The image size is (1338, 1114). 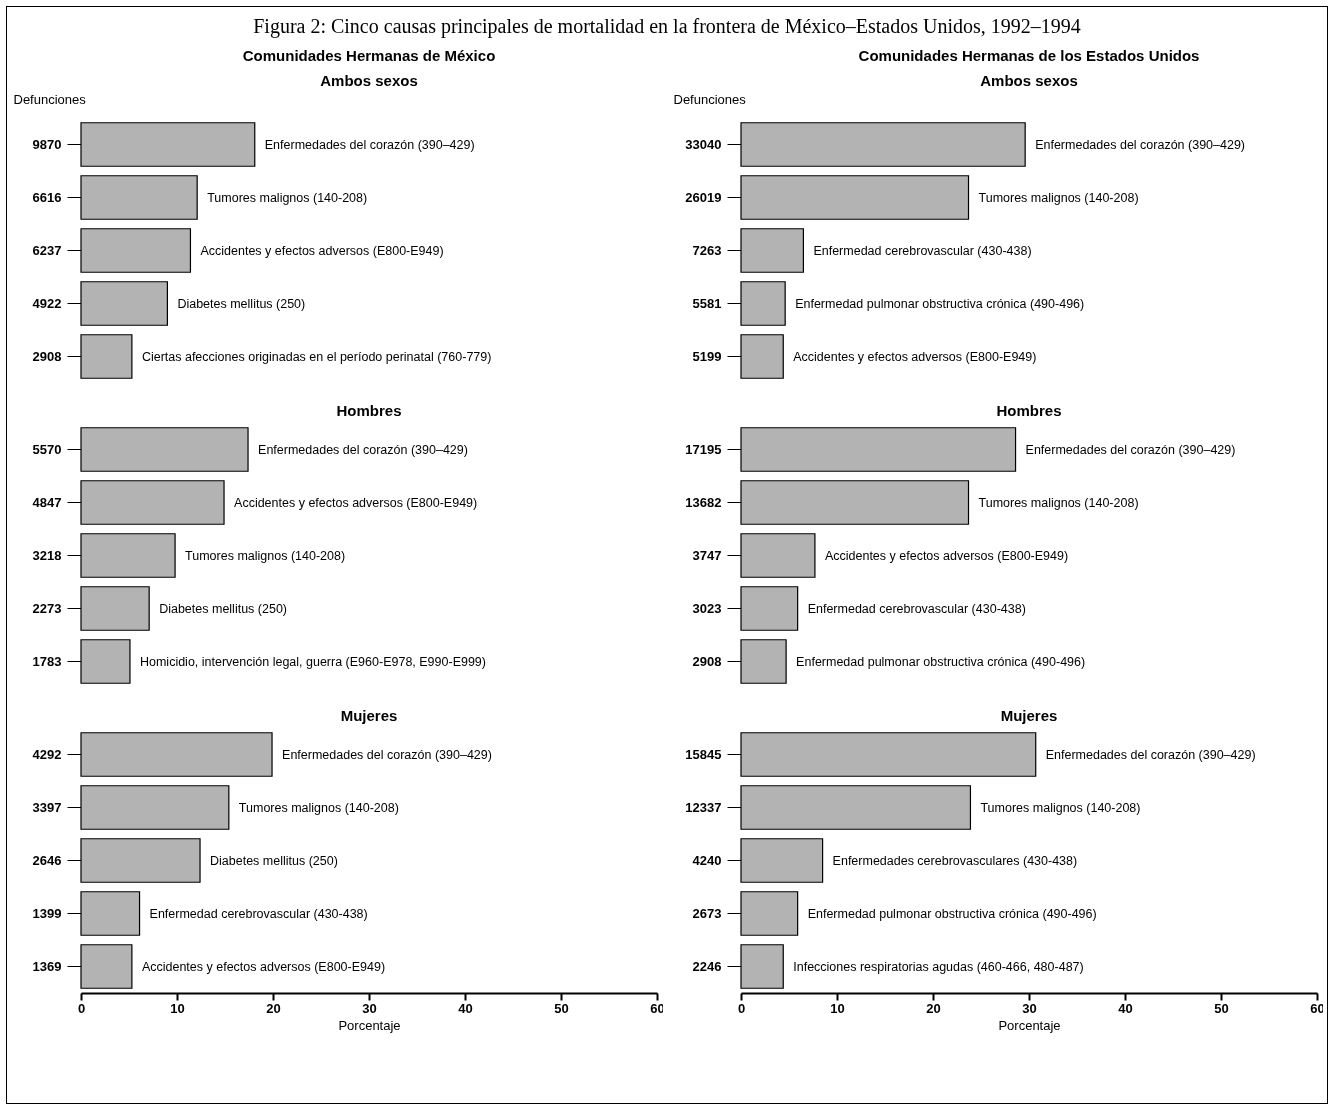 What do you see at coordinates (703, 197) in the screenshot?
I see `y-tick-label: 26019` at bounding box center [703, 197].